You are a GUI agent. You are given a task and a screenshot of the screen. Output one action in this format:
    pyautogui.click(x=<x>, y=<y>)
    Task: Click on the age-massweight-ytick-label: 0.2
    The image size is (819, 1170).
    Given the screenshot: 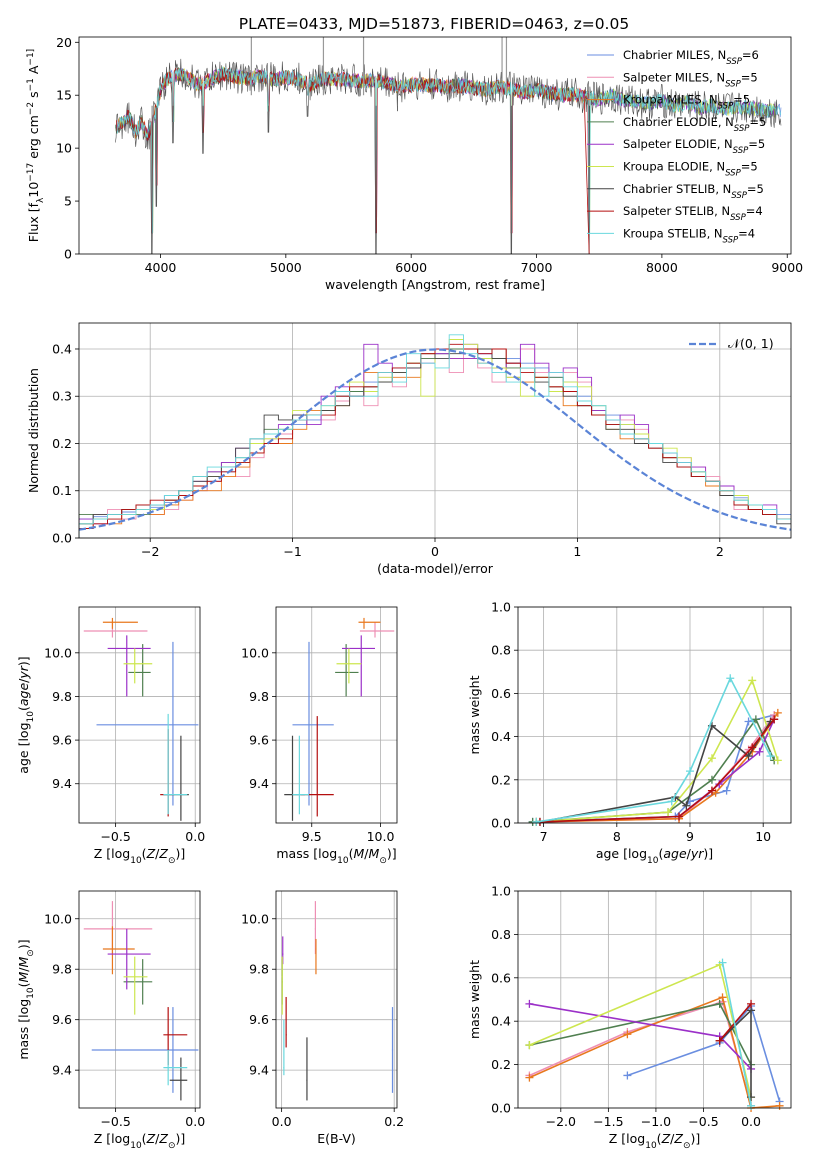 What is the action you would take?
    pyautogui.click(x=501, y=779)
    